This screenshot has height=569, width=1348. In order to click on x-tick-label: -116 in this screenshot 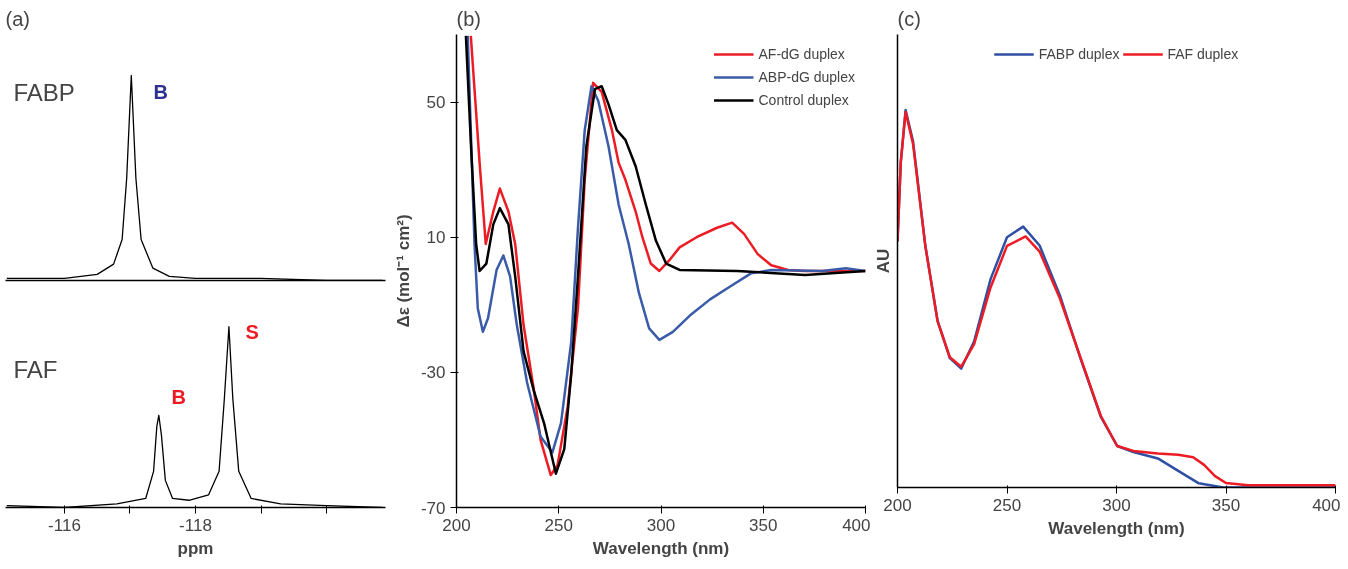, I will do `click(64, 525)`.